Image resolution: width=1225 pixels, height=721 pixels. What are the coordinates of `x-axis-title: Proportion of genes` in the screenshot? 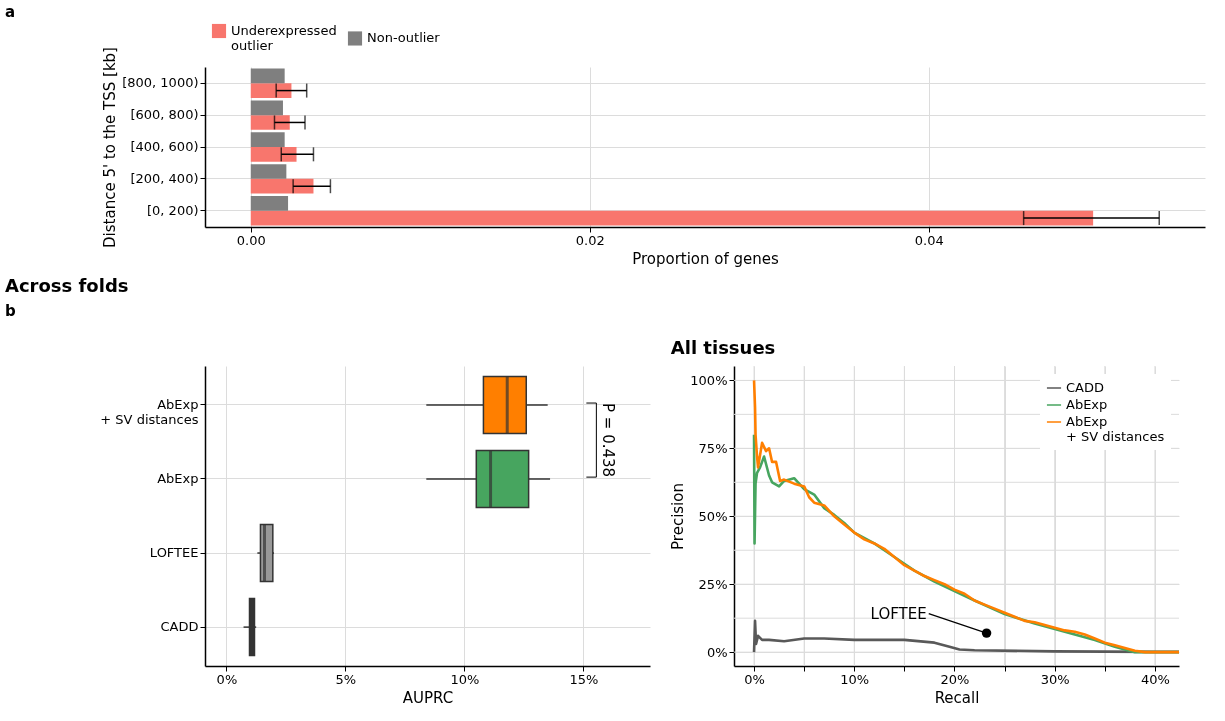 It's located at (706, 258).